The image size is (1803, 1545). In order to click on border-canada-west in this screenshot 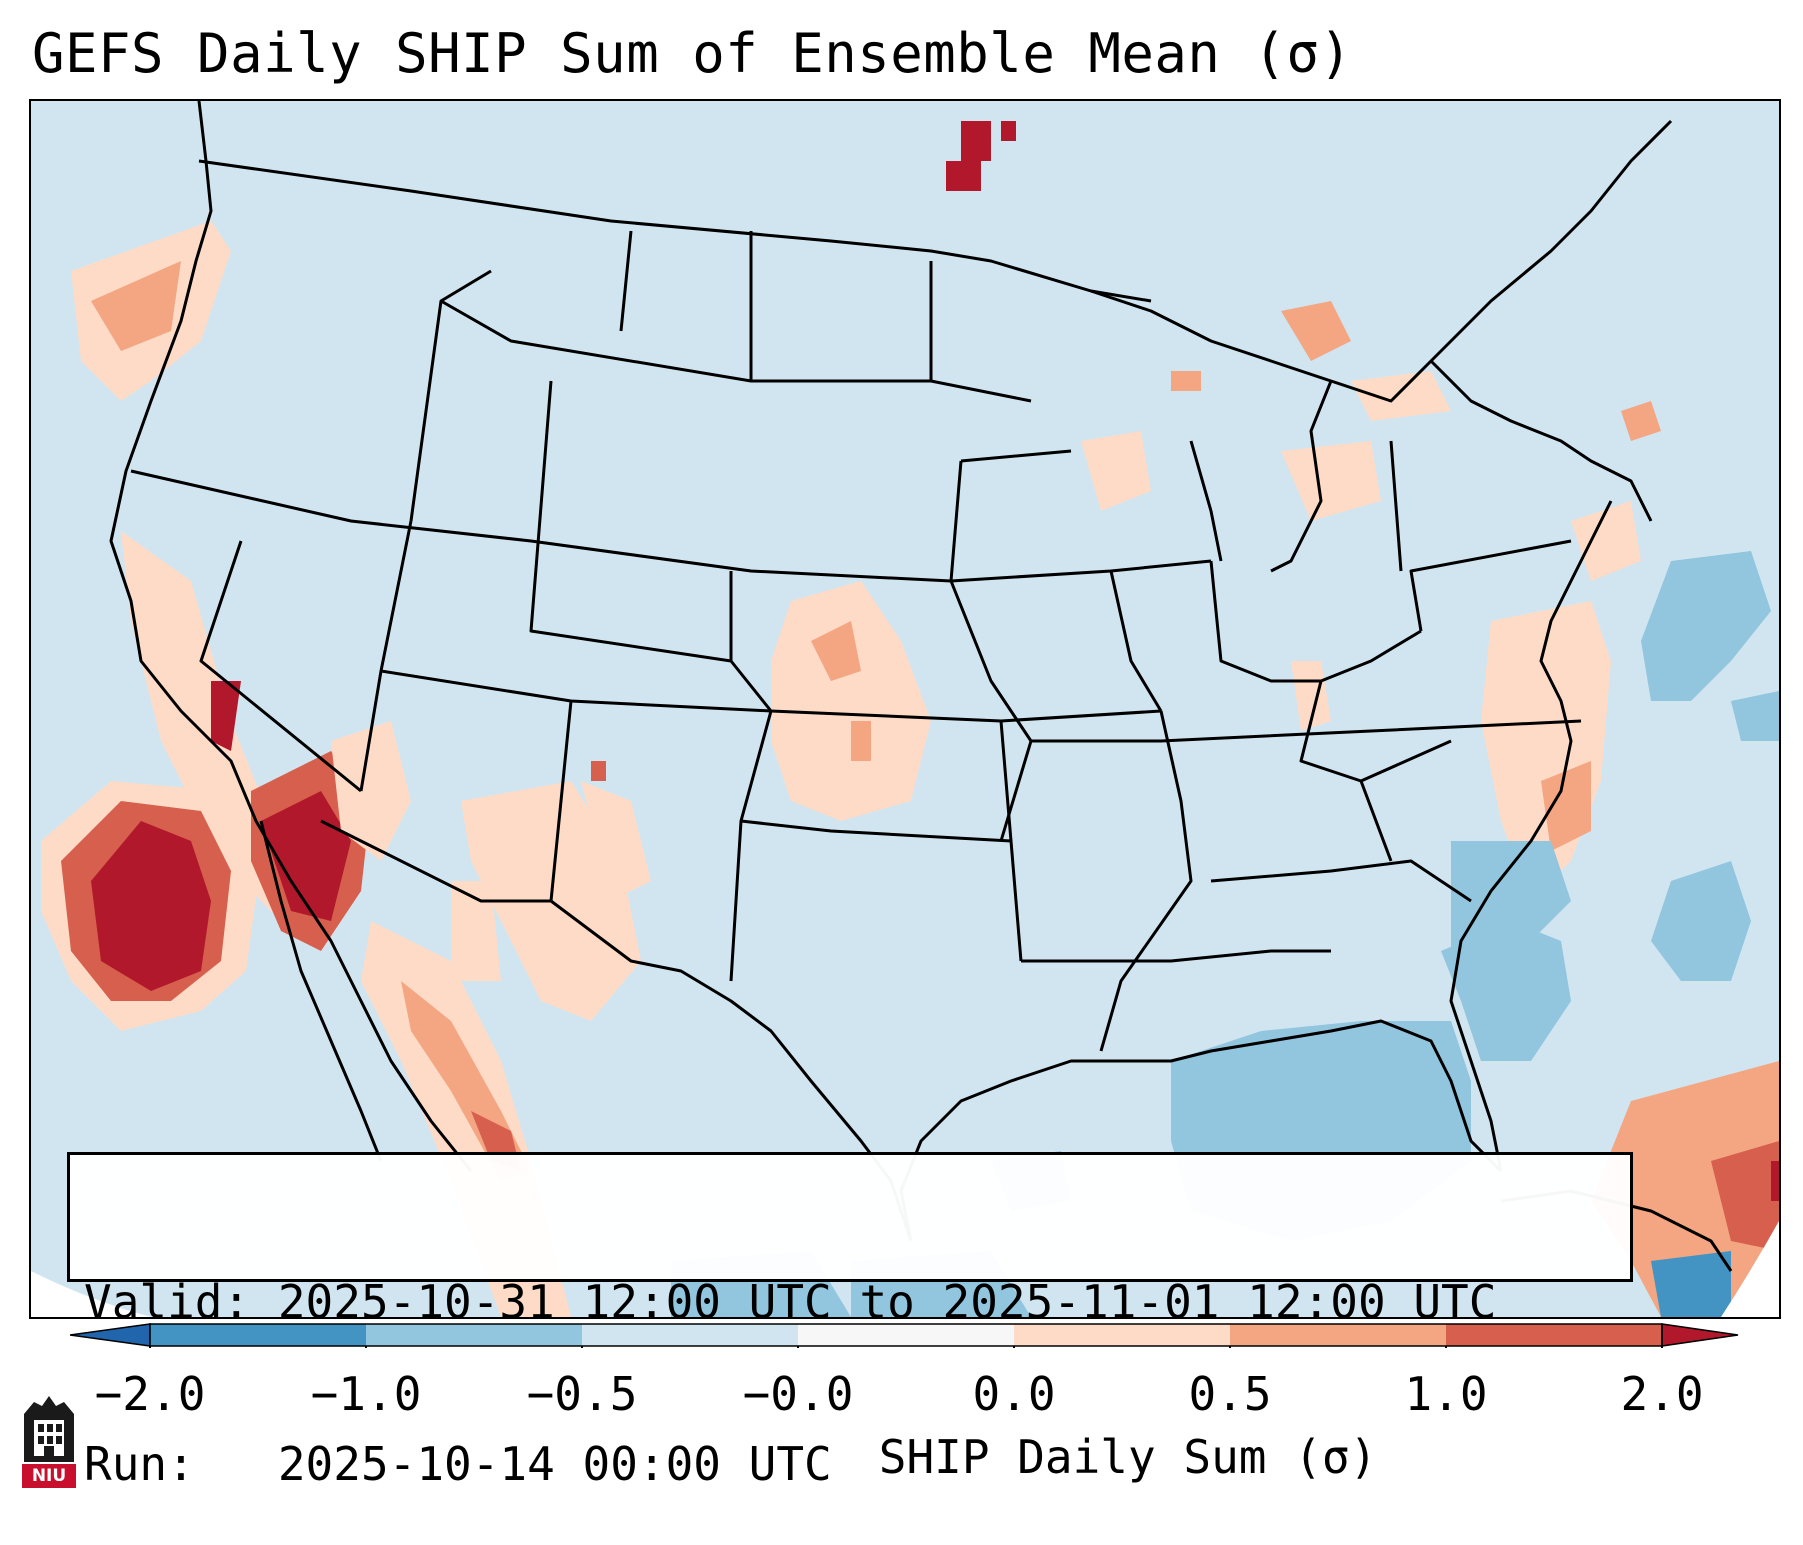, I will do `click(675, 231)`.